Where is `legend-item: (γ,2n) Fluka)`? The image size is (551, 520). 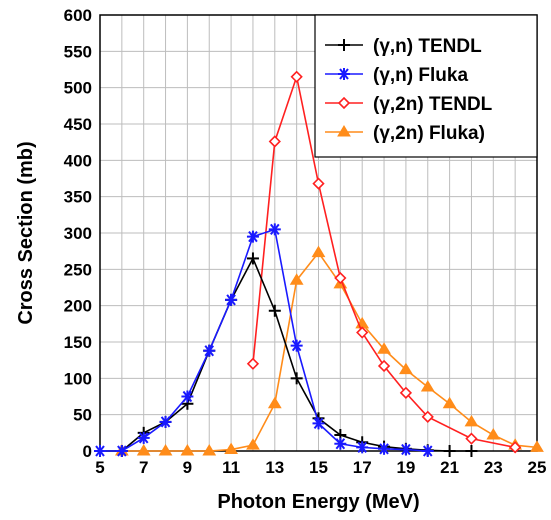 legend-item: (γ,2n) Fluka) is located at coordinates (405, 133).